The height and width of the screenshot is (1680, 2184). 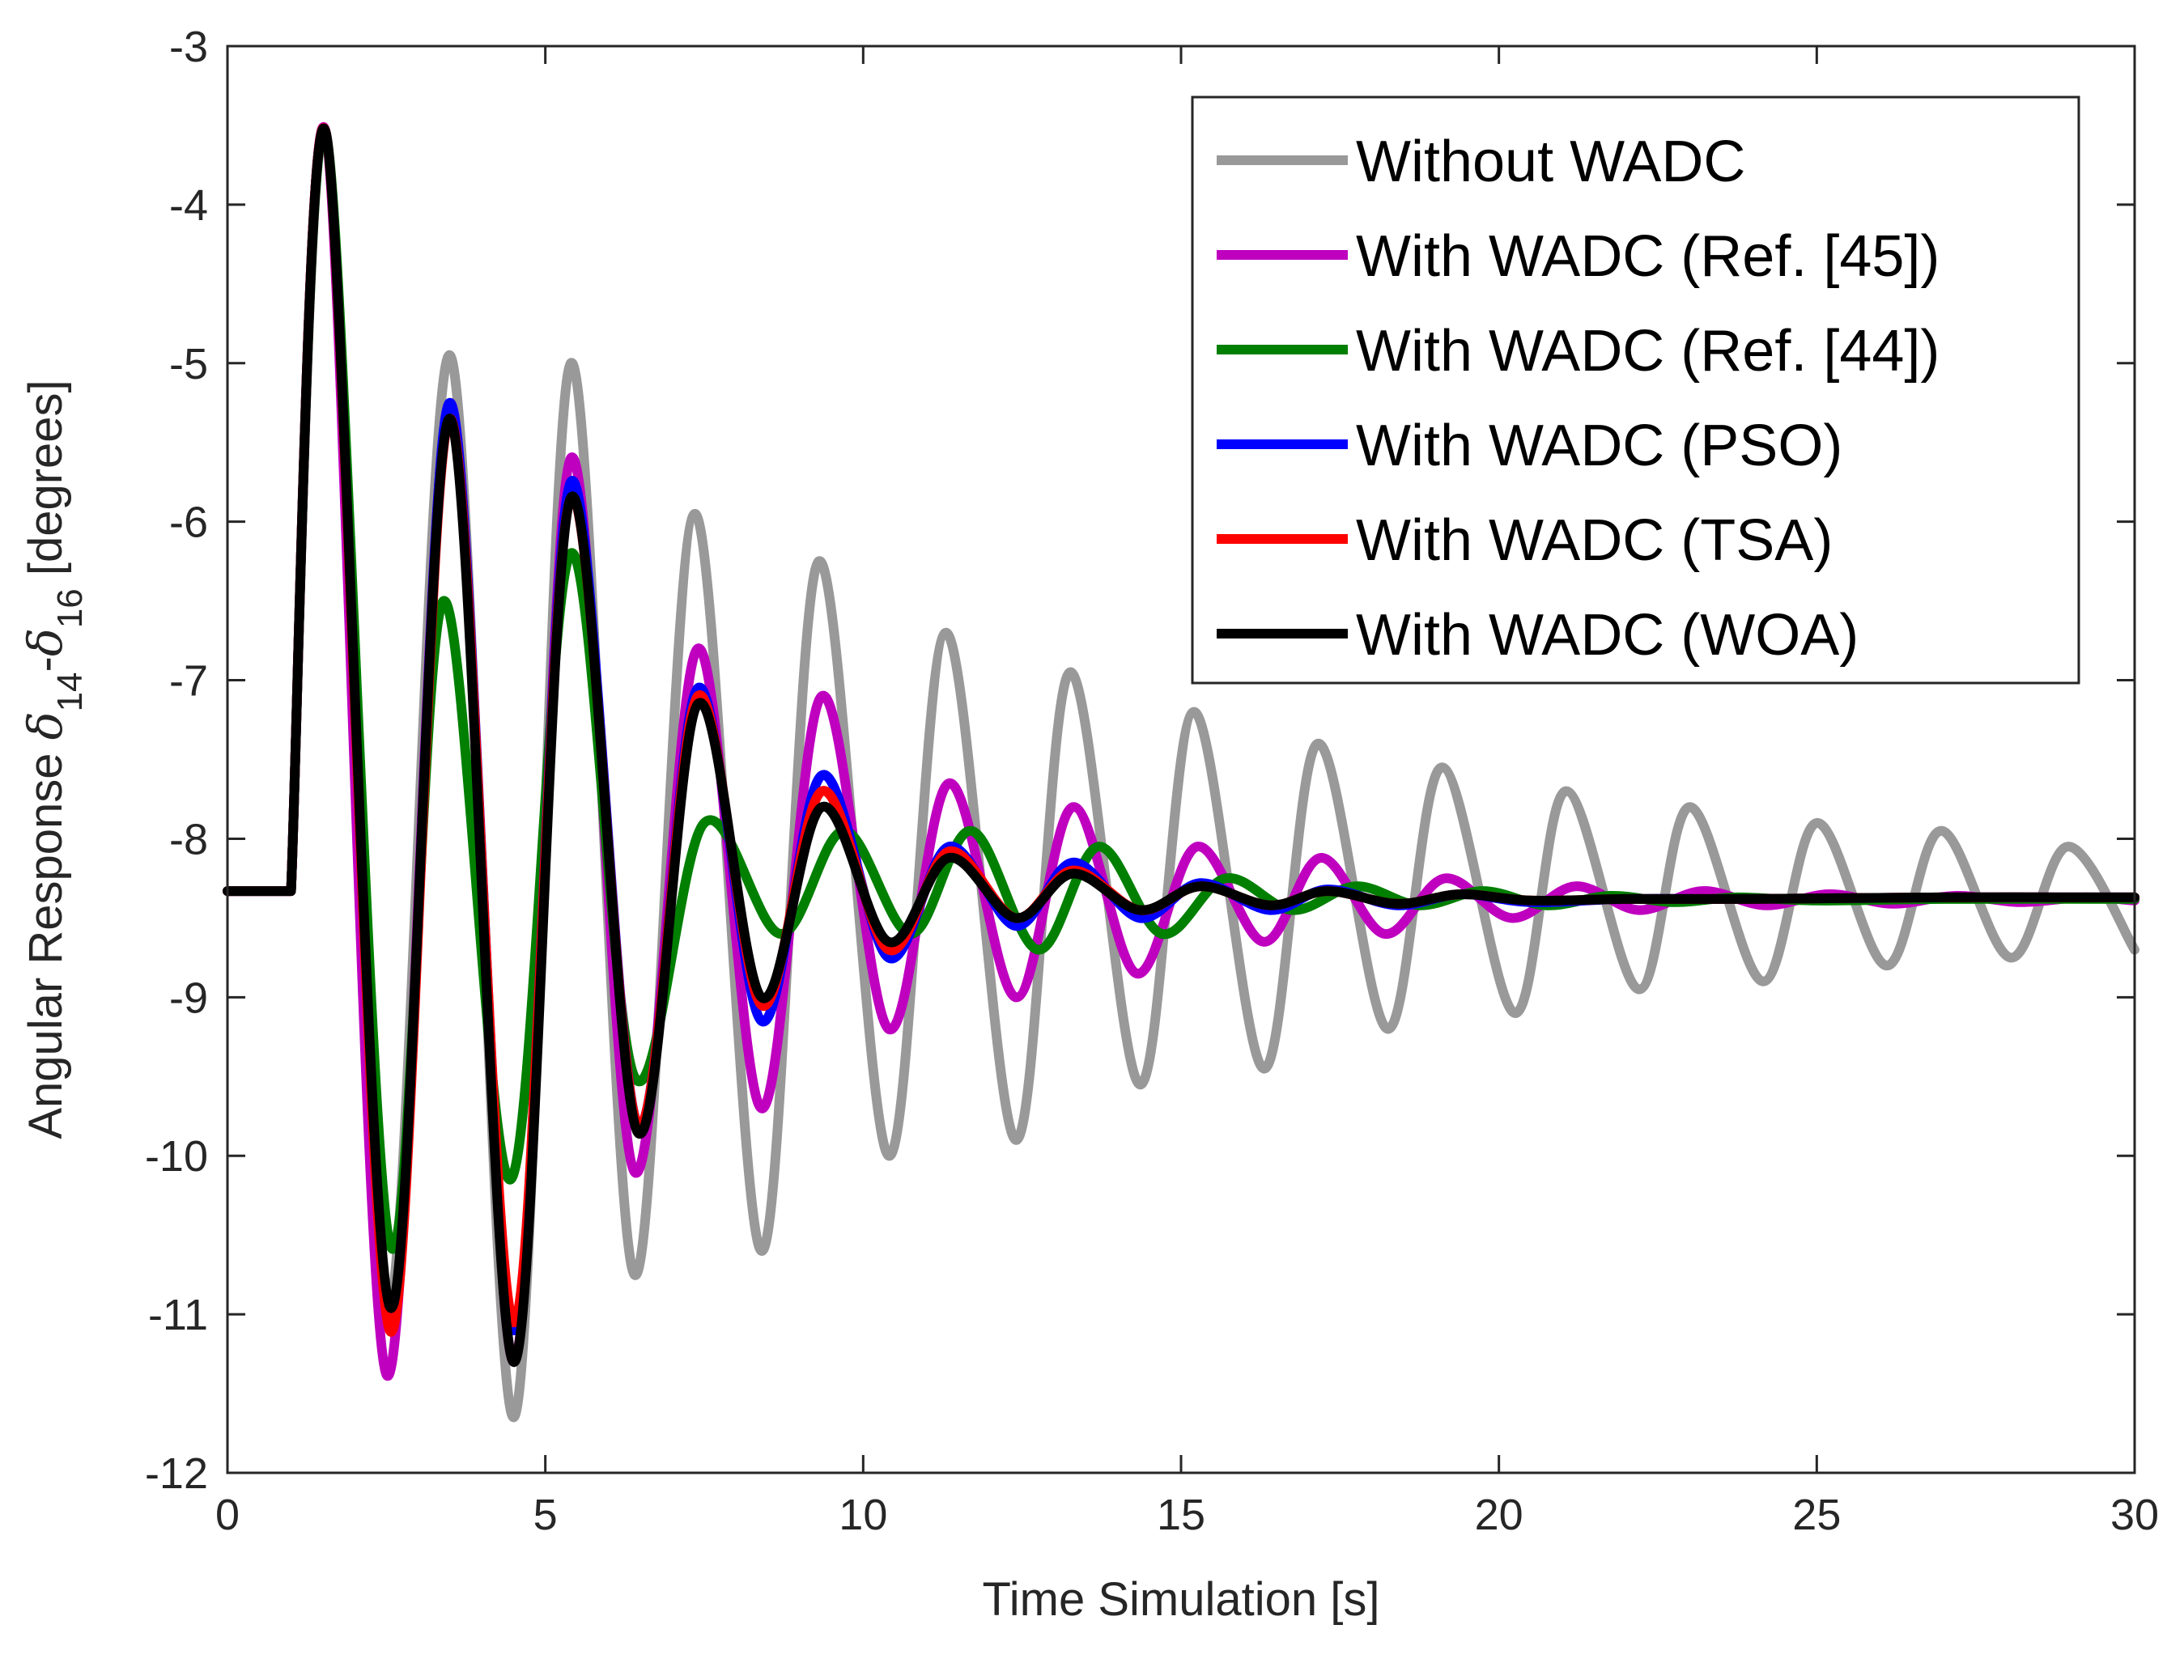 What do you see at coordinates (863, 1515) in the screenshot?
I see `x-tick-label: 10` at bounding box center [863, 1515].